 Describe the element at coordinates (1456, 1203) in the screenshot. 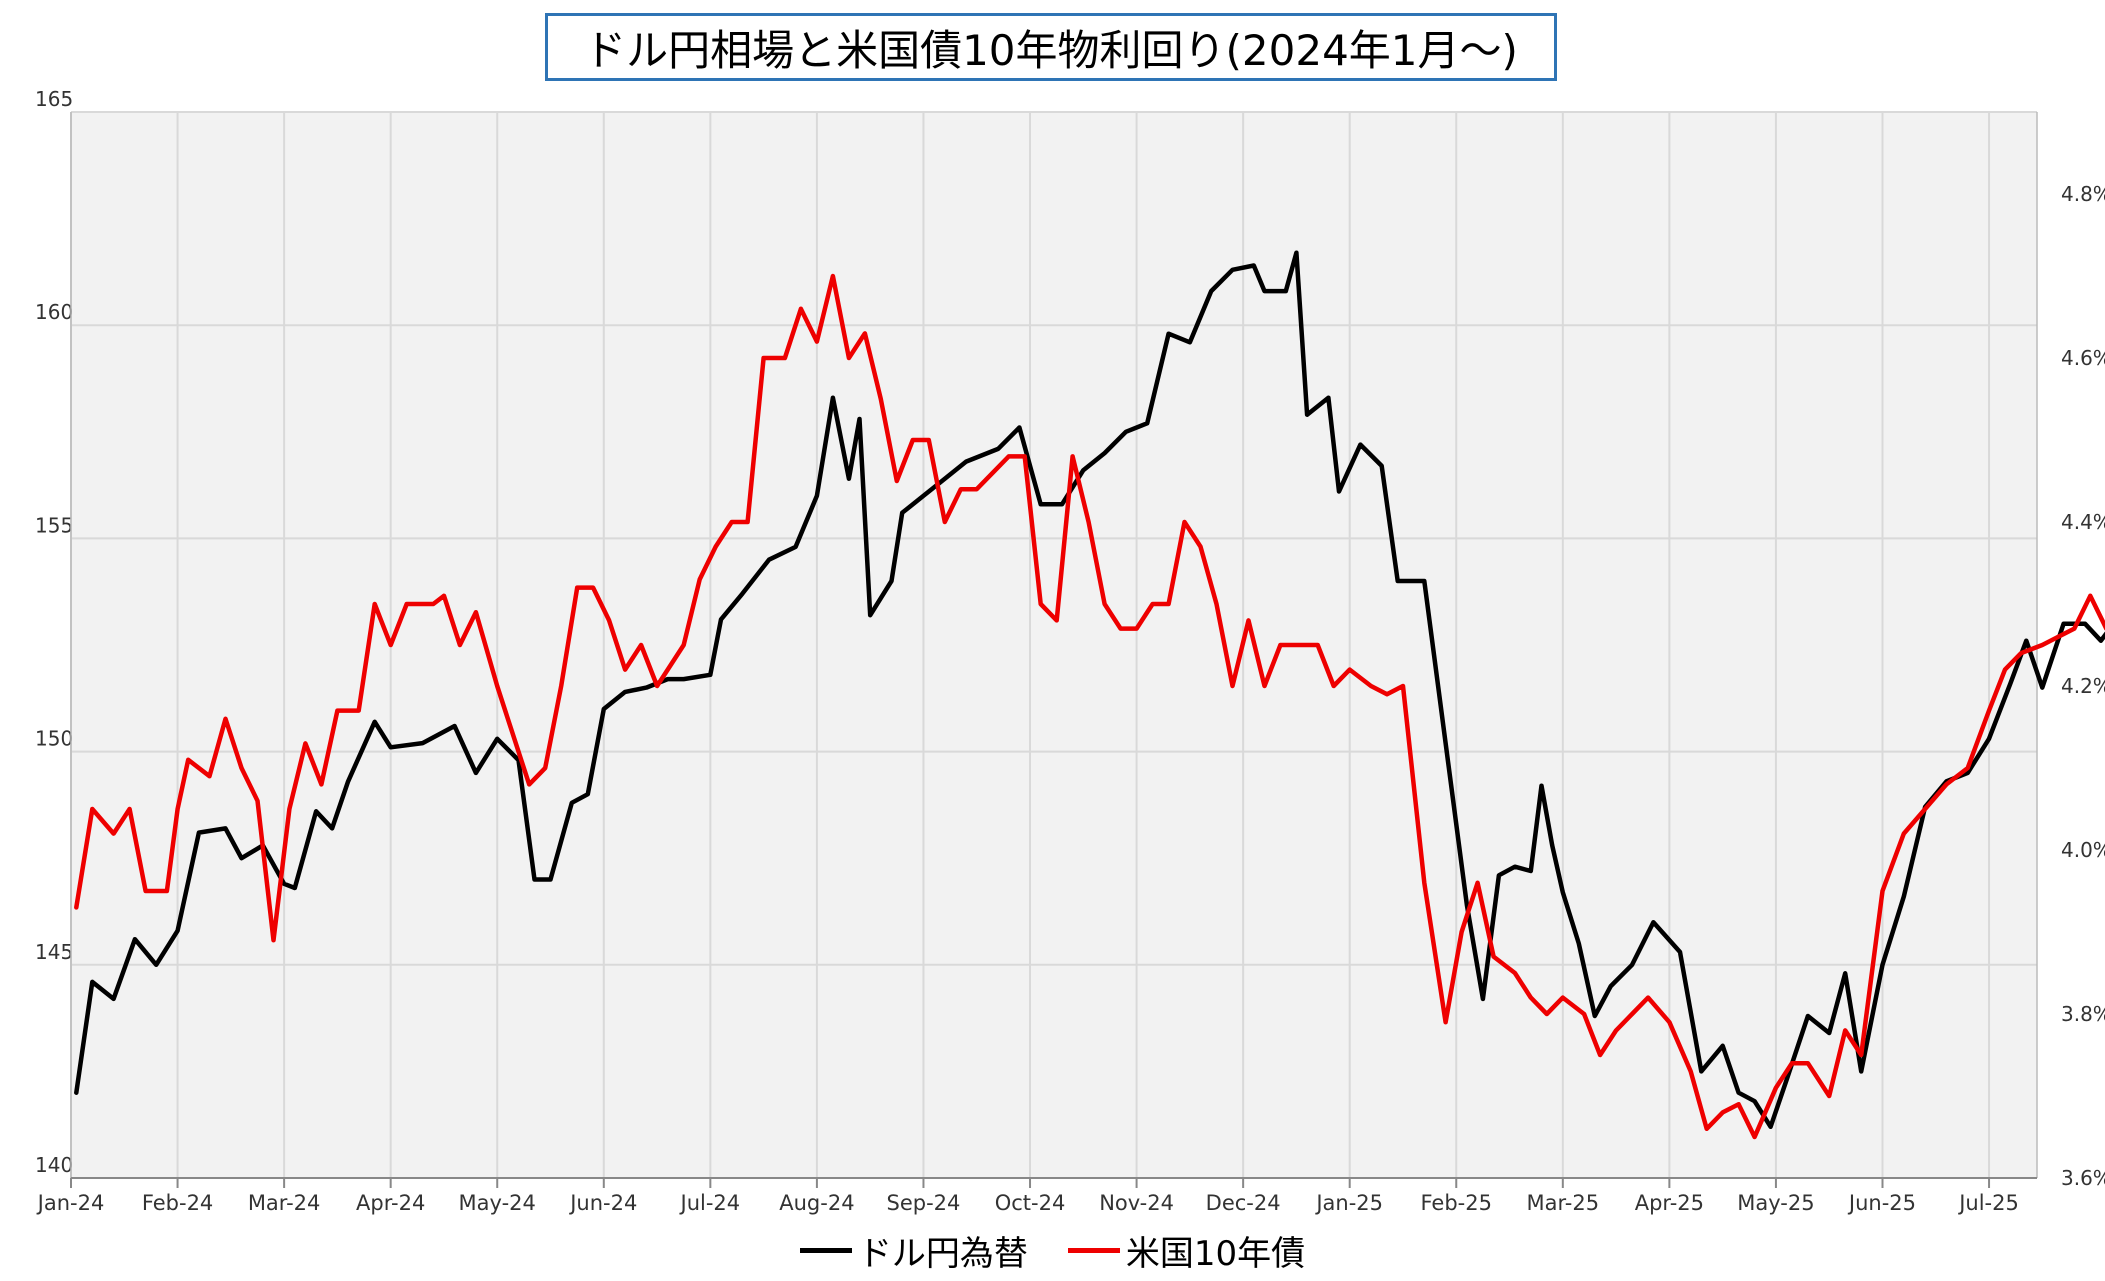

I see `x-tick-label: Feb-25` at that location.